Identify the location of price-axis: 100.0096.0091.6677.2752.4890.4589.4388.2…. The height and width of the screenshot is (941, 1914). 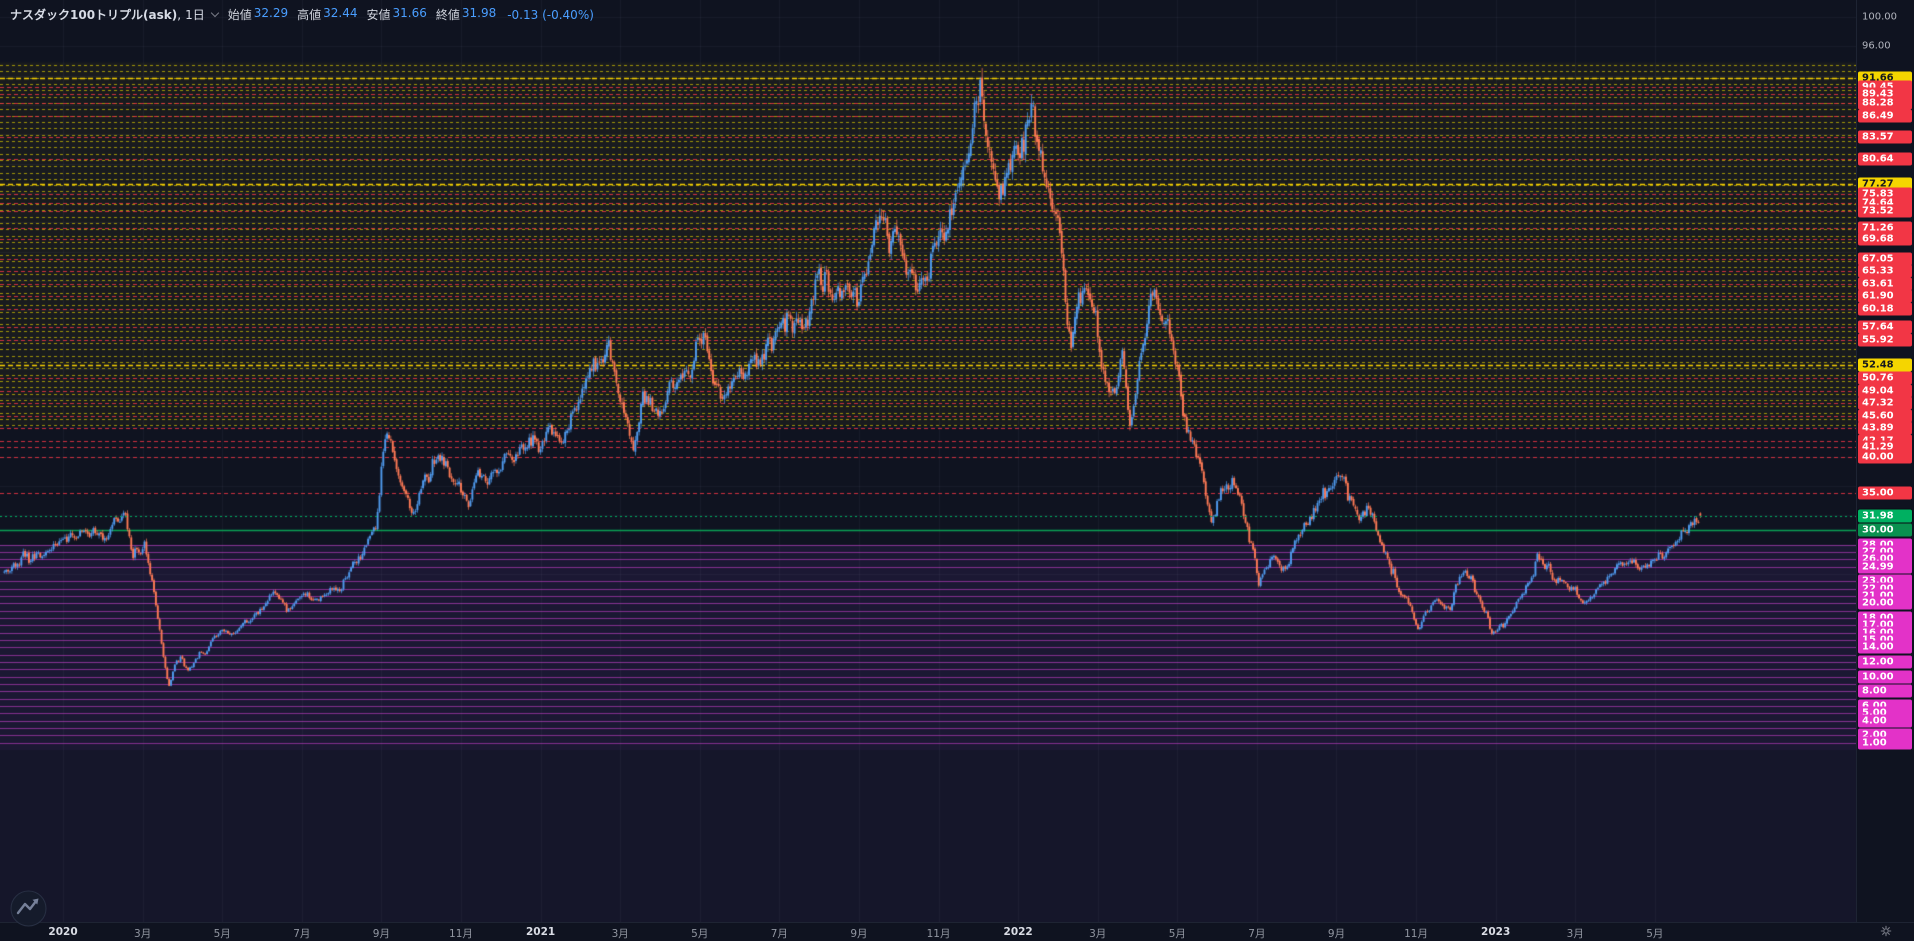
(1885, 461).